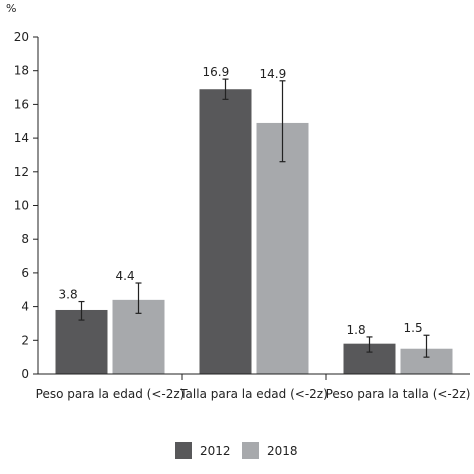  What do you see at coordinates (398, 394) in the screenshot?
I see `x-category-label: Peso para la talla (<-2z)` at bounding box center [398, 394].